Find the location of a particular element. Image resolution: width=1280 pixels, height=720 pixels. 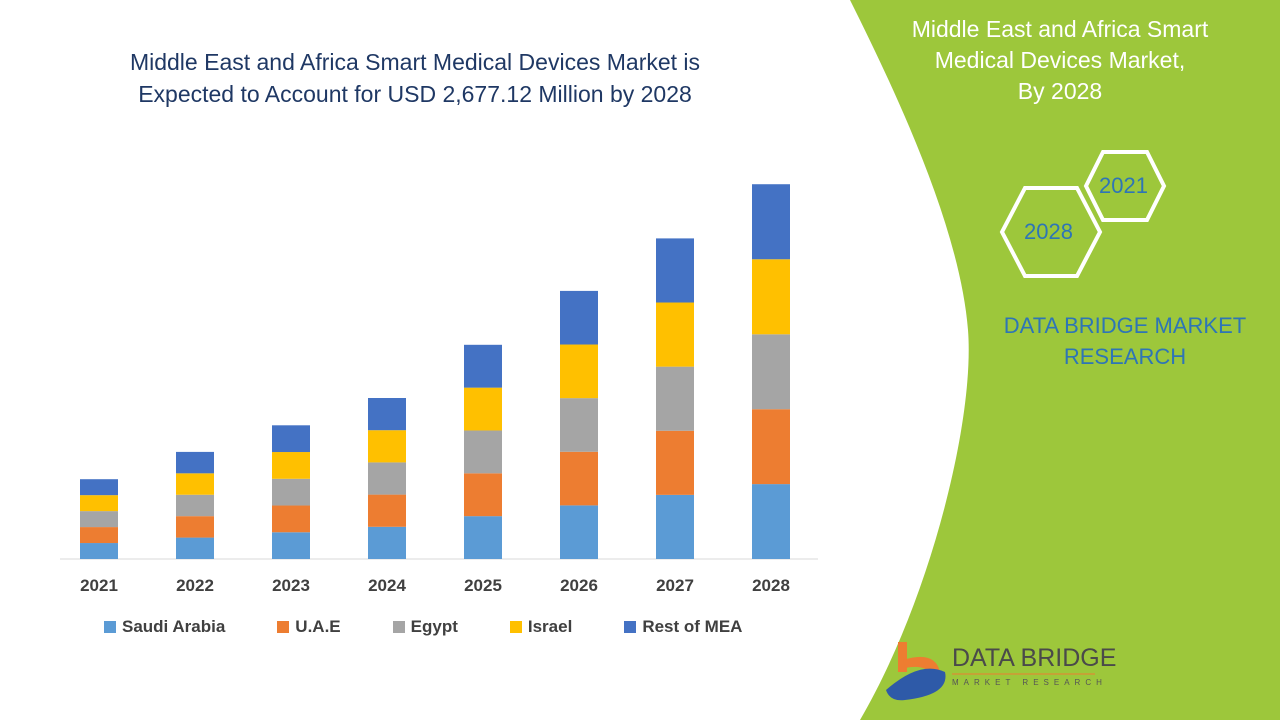

side-title-line: By 2028 is located at coordinates (1060, 91).